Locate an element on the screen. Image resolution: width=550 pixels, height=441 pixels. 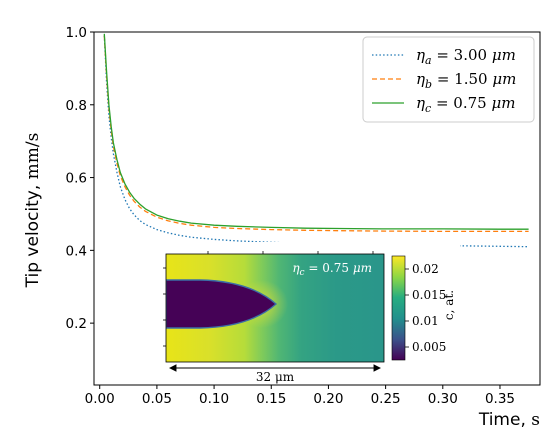
x-tick-label: 0.25 is located at coordinates (386, 399).